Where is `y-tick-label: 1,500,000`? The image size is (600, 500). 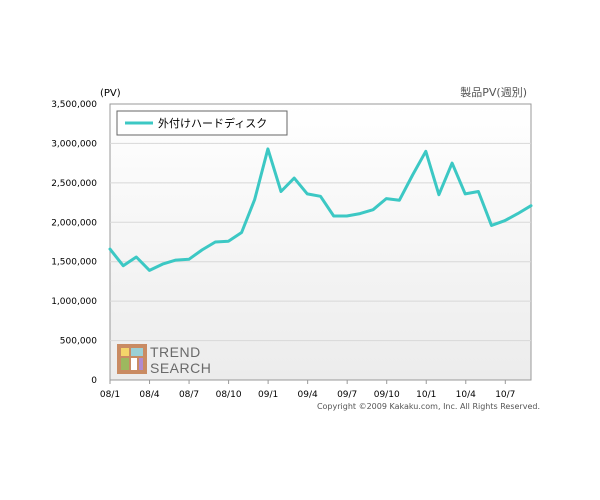
y-tick-label: 1,500,000 is located at coordinates (74, 263).